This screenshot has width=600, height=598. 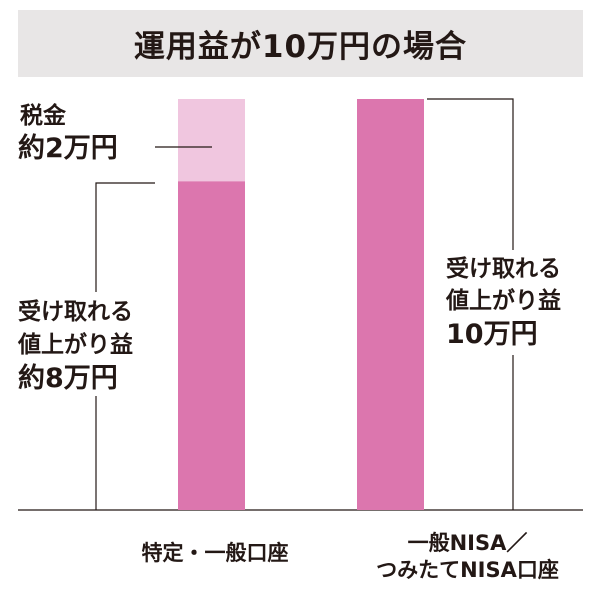 I want to click on profit-right-value: 10万円, so click(x=492, y=334).